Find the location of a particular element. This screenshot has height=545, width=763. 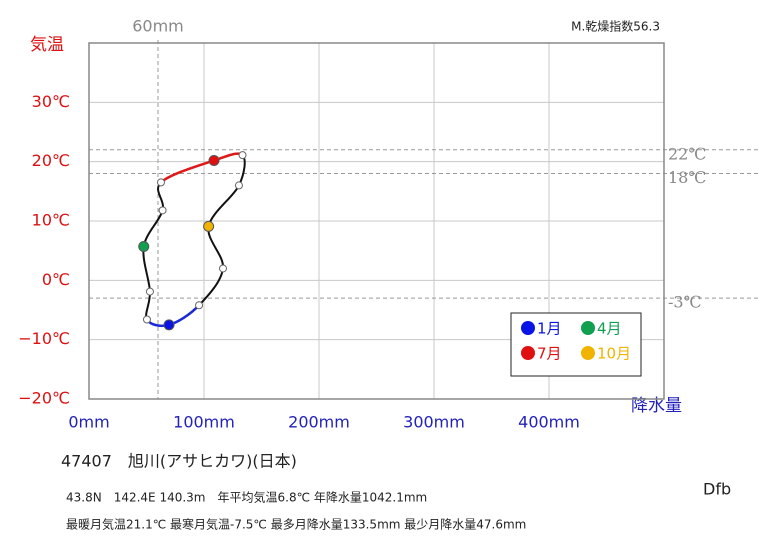

x-axis-title: 降水量 is located at coordinates (656, 406).